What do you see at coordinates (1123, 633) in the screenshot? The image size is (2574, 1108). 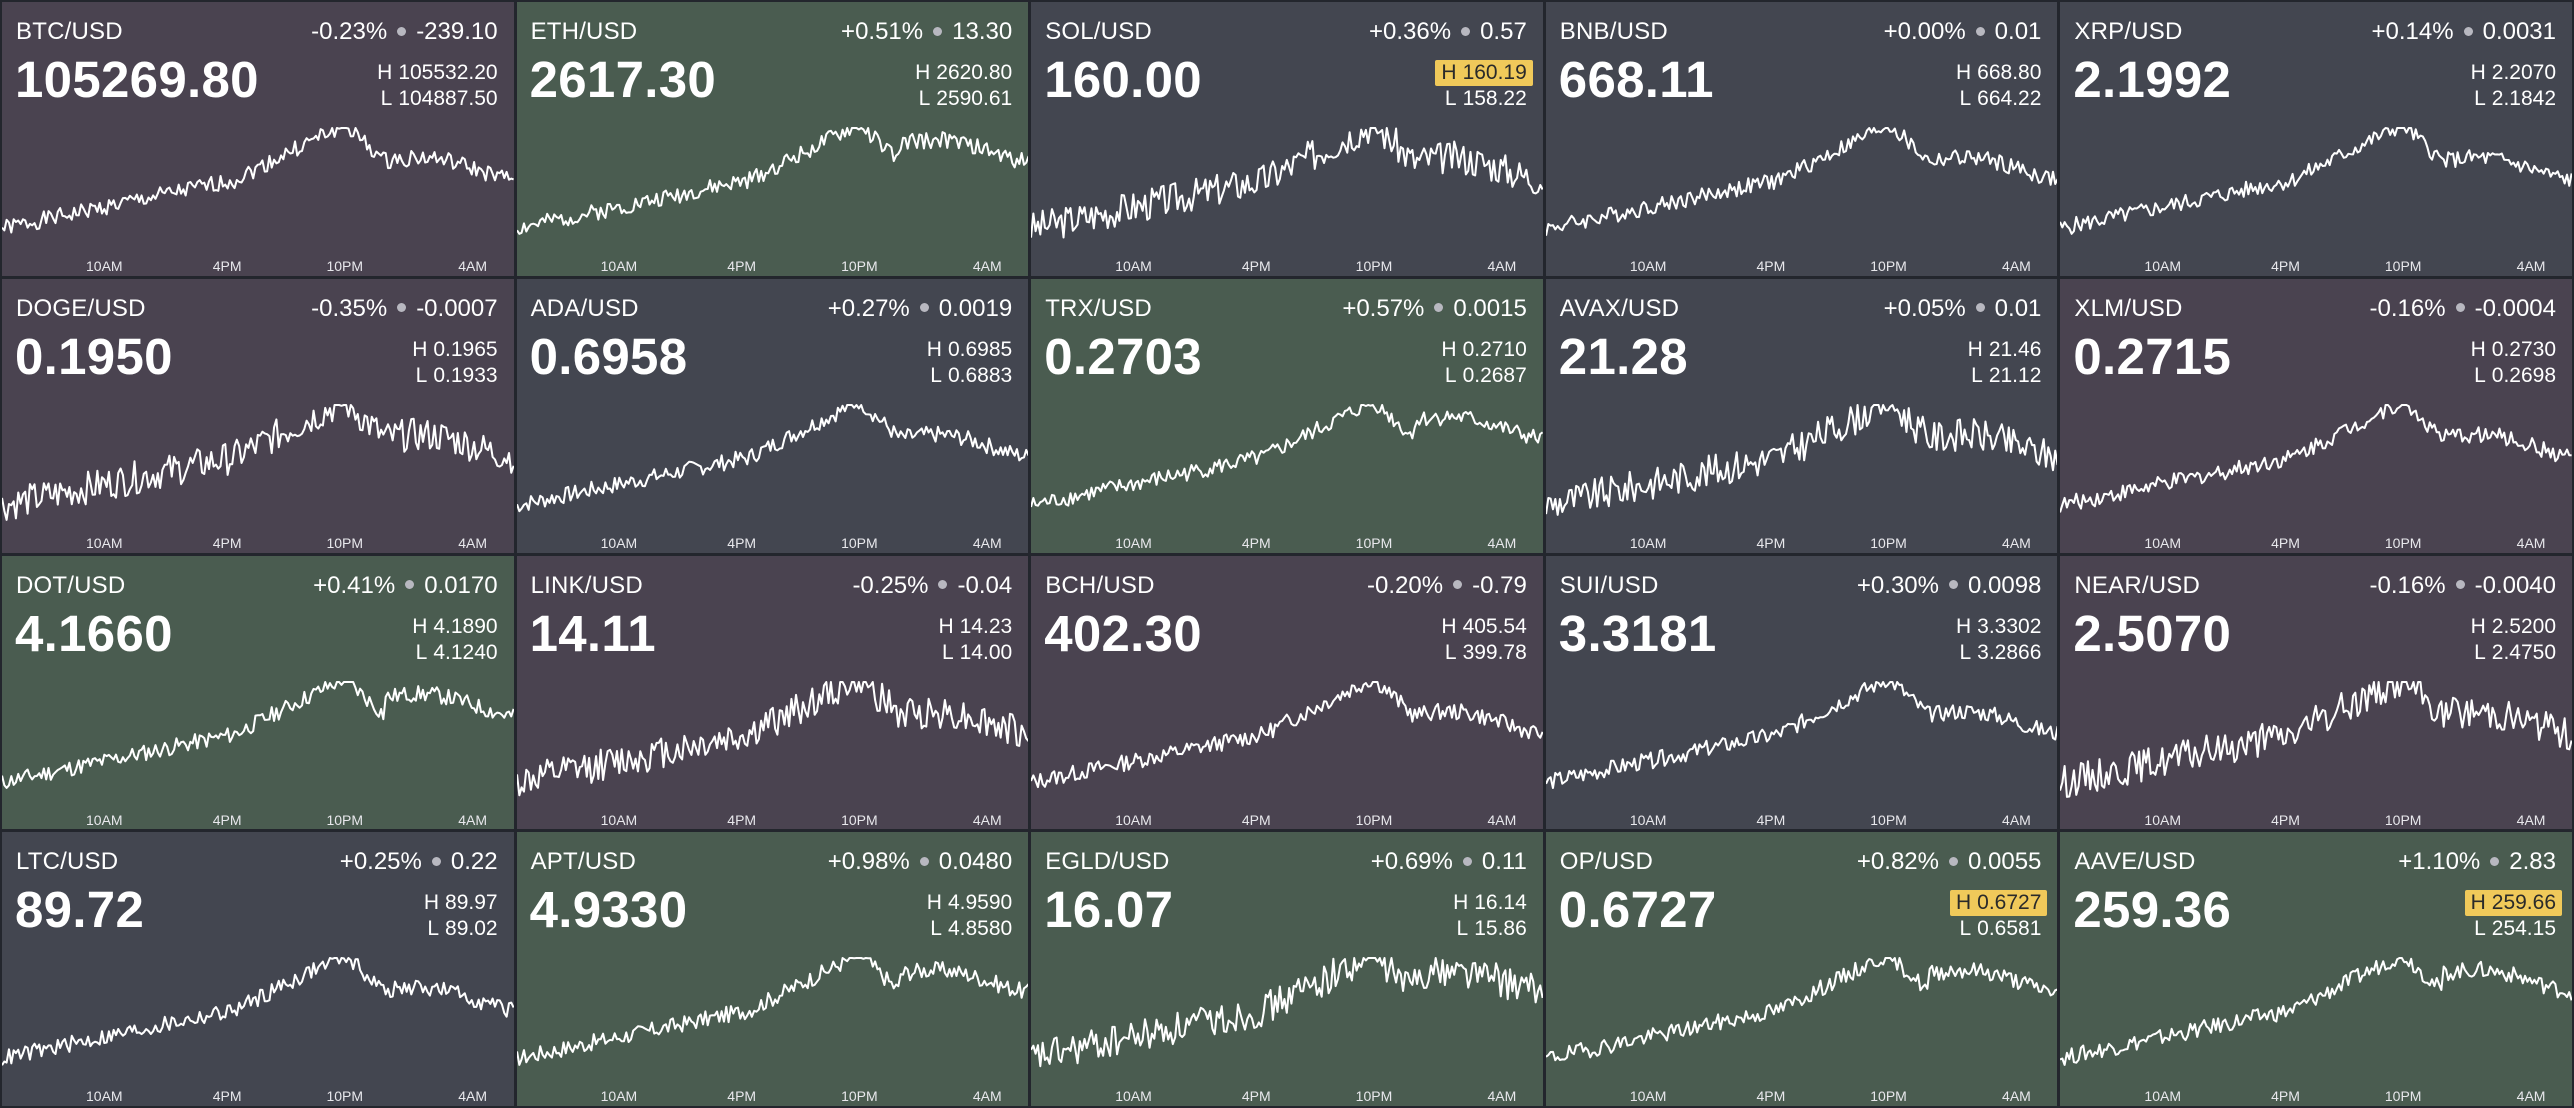 I see `last-price: 402.30` at bounding box center [1123, 633].